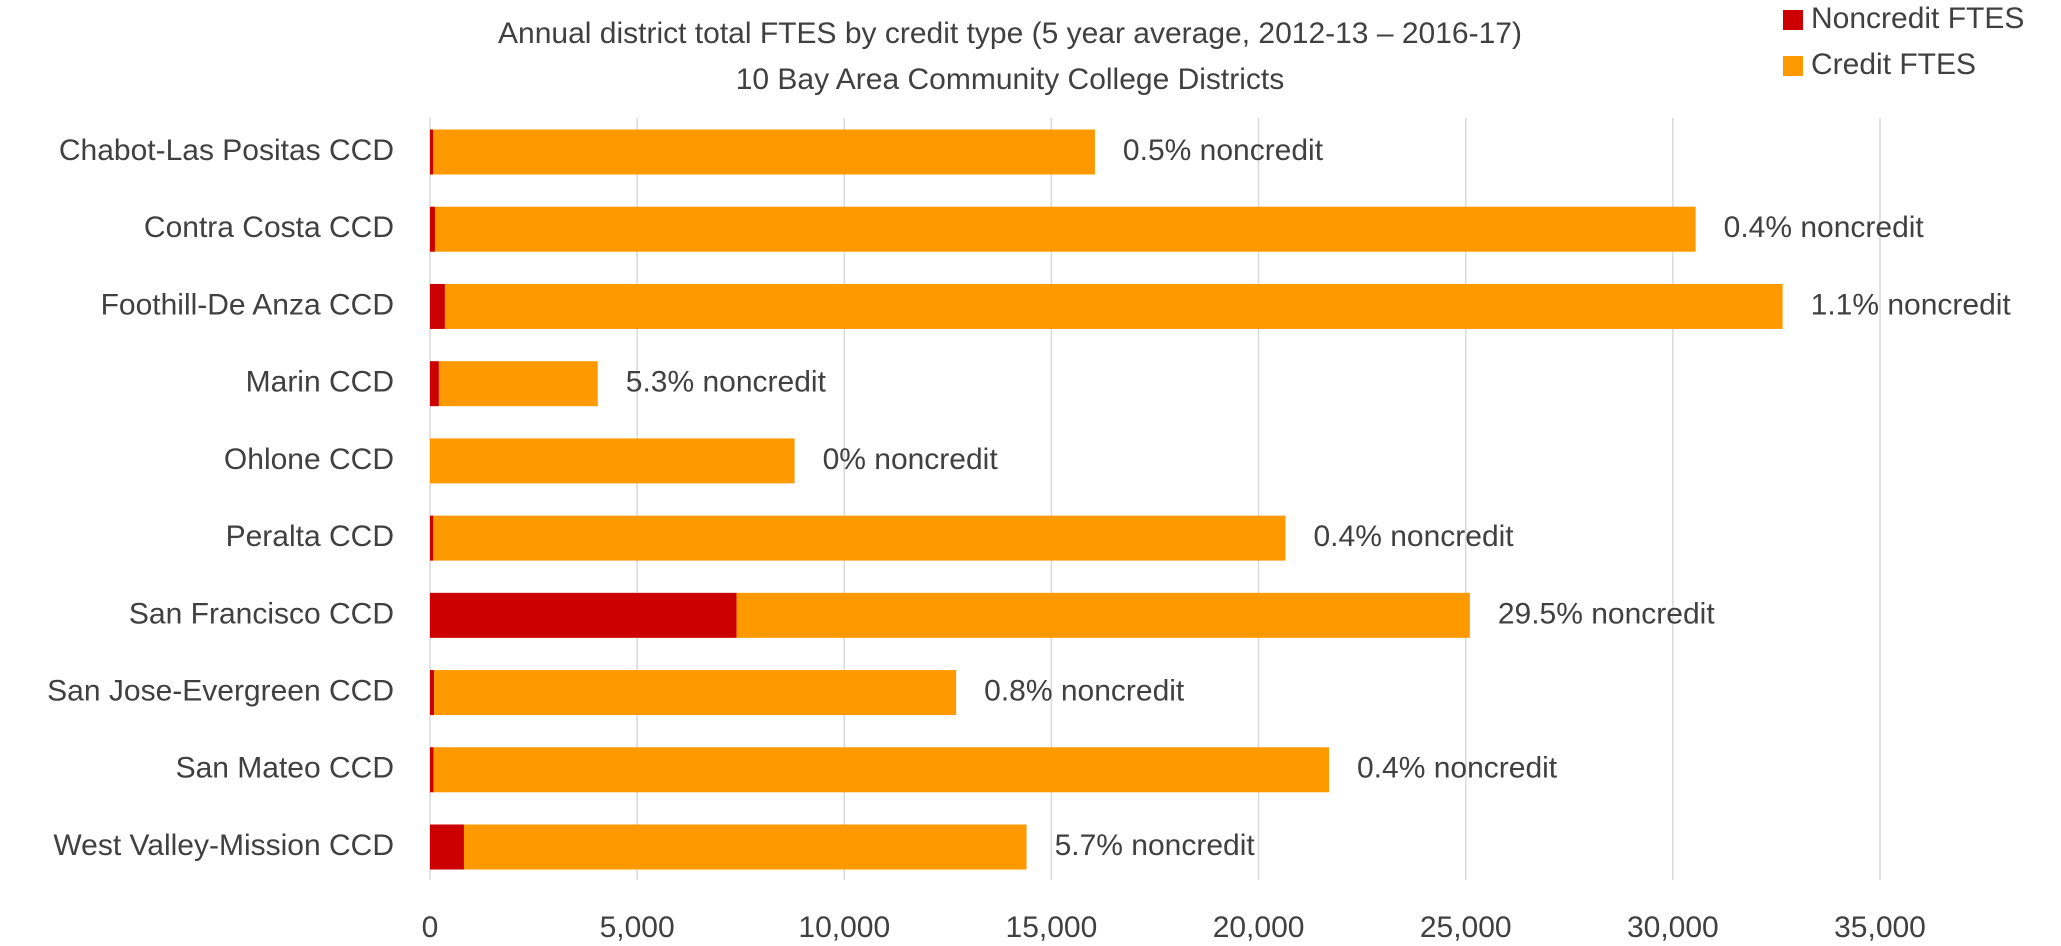  What do you see at coordinates (1084, 690) in the screenshot?
I see `bar-annotation: 0.8% noncredit` at bounding box center [1084, 690].